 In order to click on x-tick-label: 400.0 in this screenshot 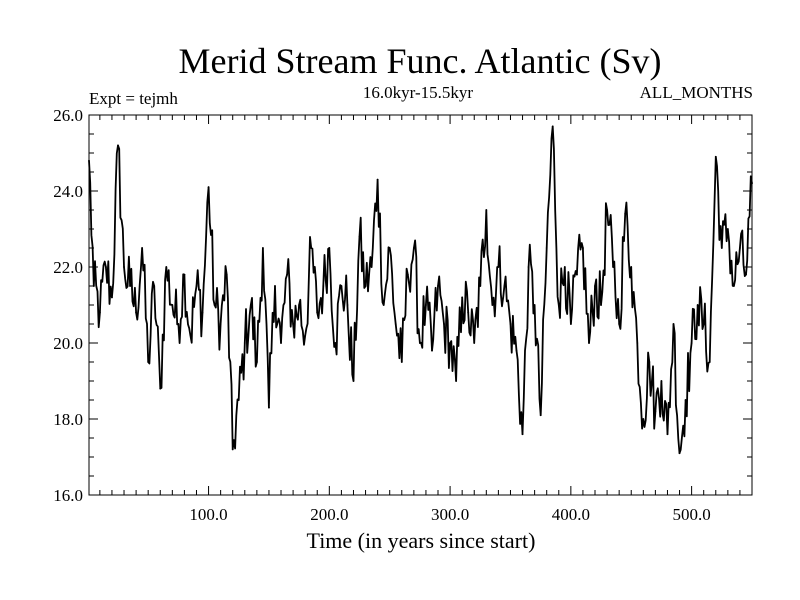, I will do `click(571, 514)`.